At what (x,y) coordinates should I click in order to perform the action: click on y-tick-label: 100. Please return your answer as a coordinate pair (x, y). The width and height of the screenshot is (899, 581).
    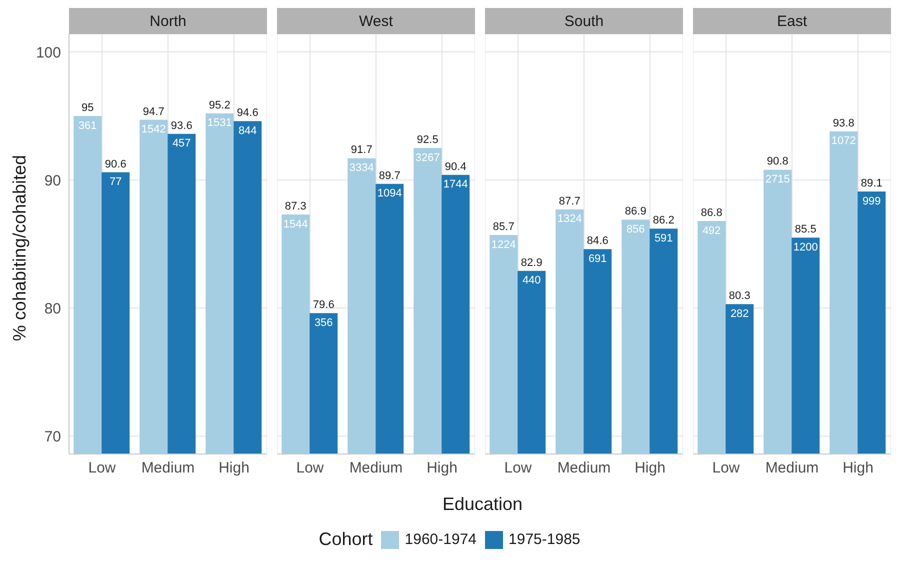
    Looking at the image, I should click on (48, 53).